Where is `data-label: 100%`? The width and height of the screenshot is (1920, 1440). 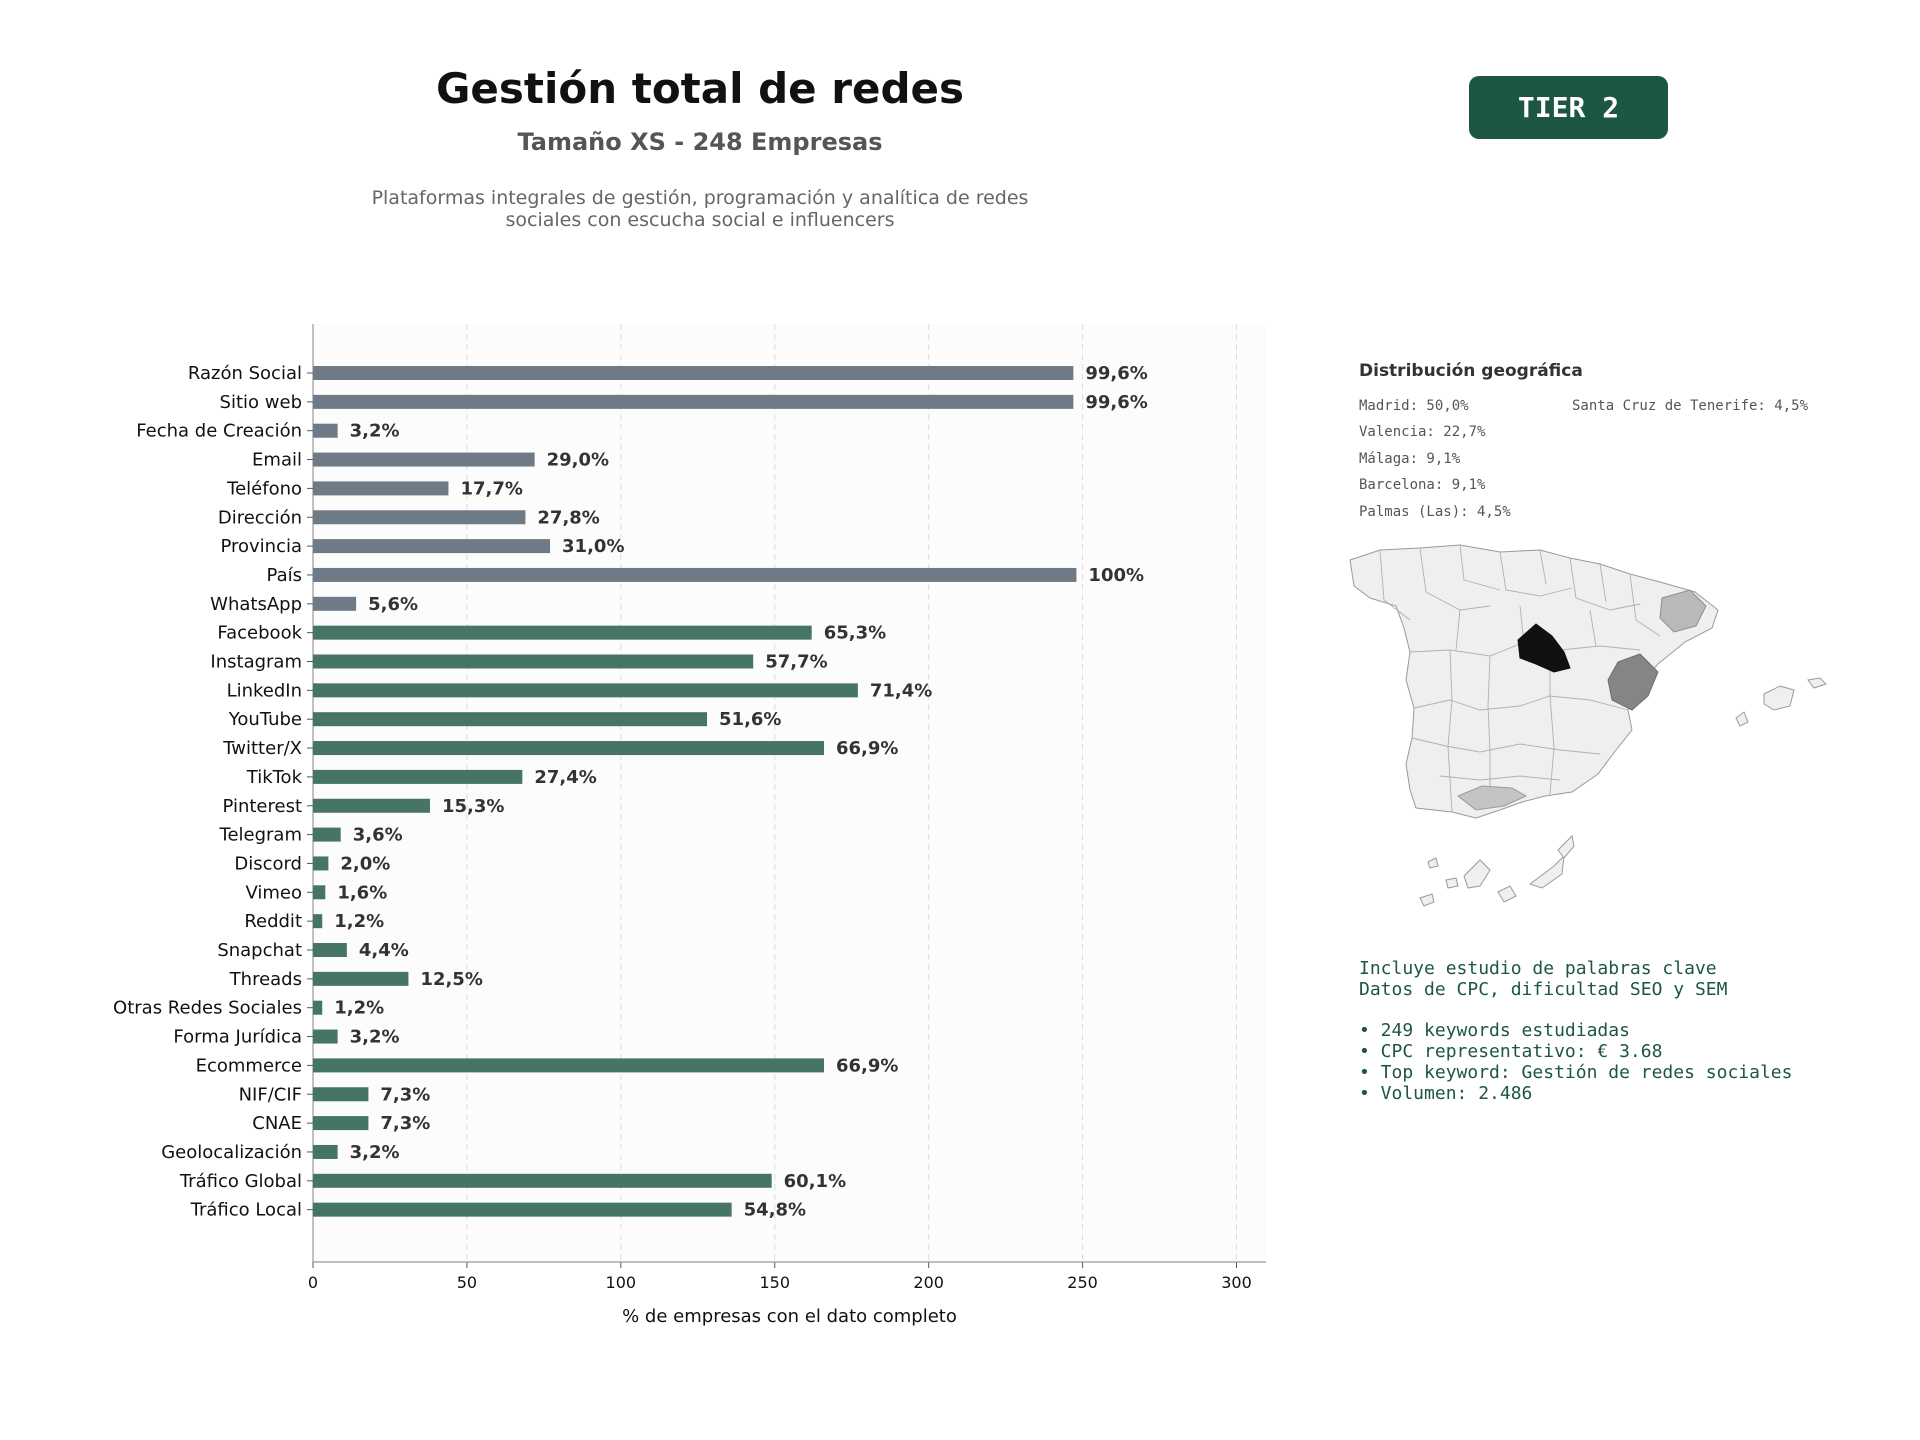 data-label: 100% is located at coordinates (1116, 575).